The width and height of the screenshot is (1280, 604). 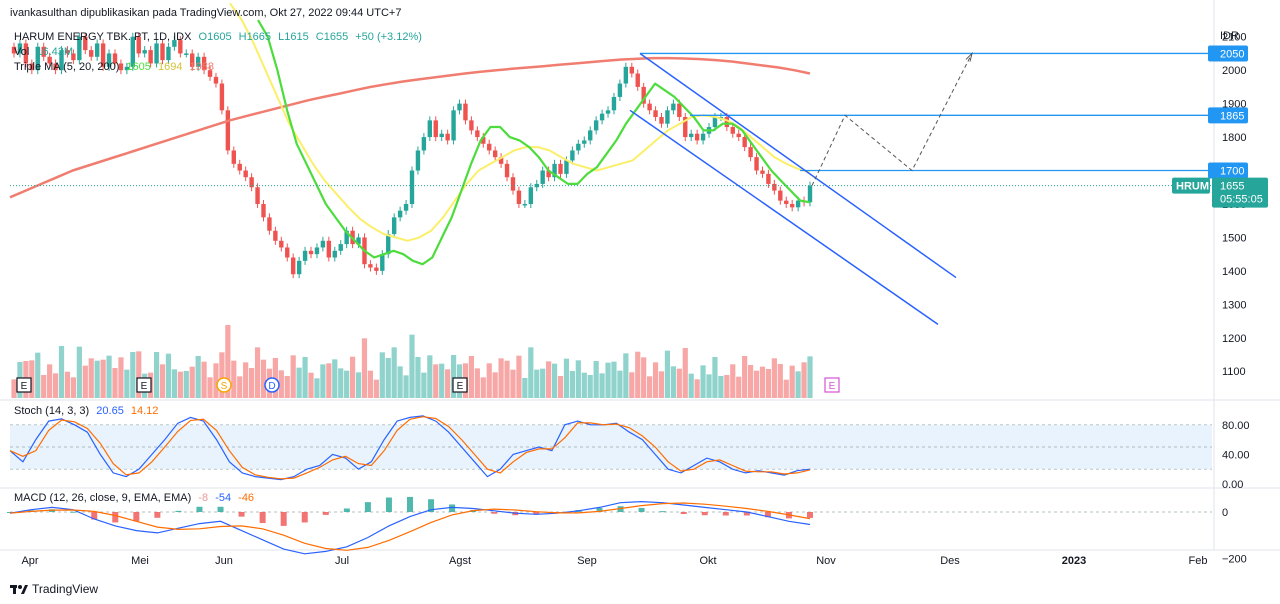 What do you see at coordinates (1191, 185) in the screenshot?
I see `symbol-tag-bg` at bounding box center [1191, 185].